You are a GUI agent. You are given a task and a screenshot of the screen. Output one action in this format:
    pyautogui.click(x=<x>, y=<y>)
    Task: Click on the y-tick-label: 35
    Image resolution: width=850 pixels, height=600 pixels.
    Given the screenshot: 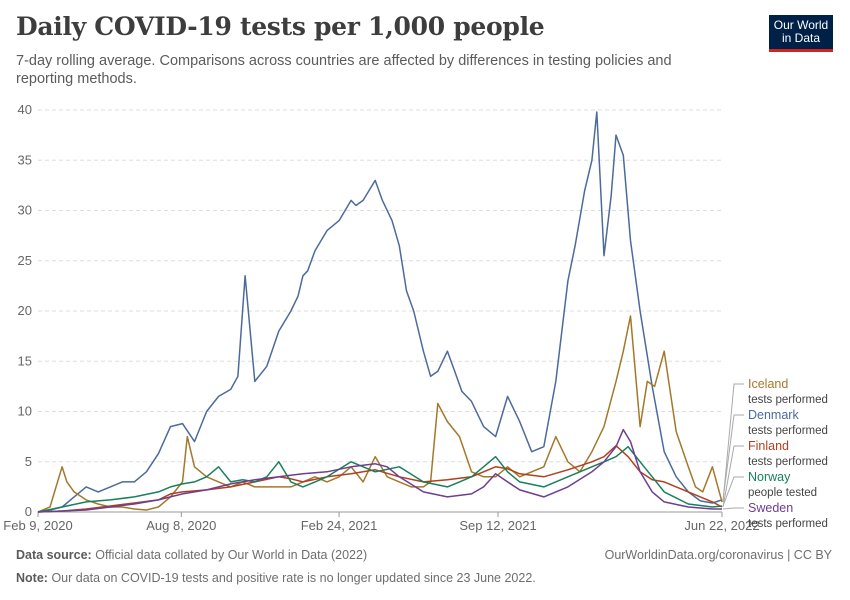 What is the action you would take?
    pyautogui.click(x=25, y=159)
    